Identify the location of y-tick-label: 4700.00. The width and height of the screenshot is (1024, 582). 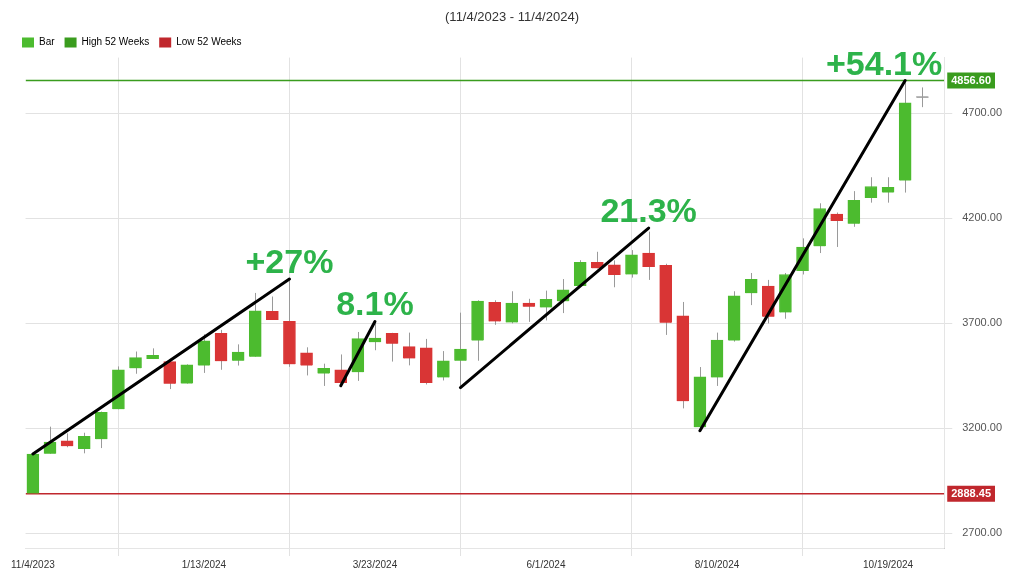
(982, 112).